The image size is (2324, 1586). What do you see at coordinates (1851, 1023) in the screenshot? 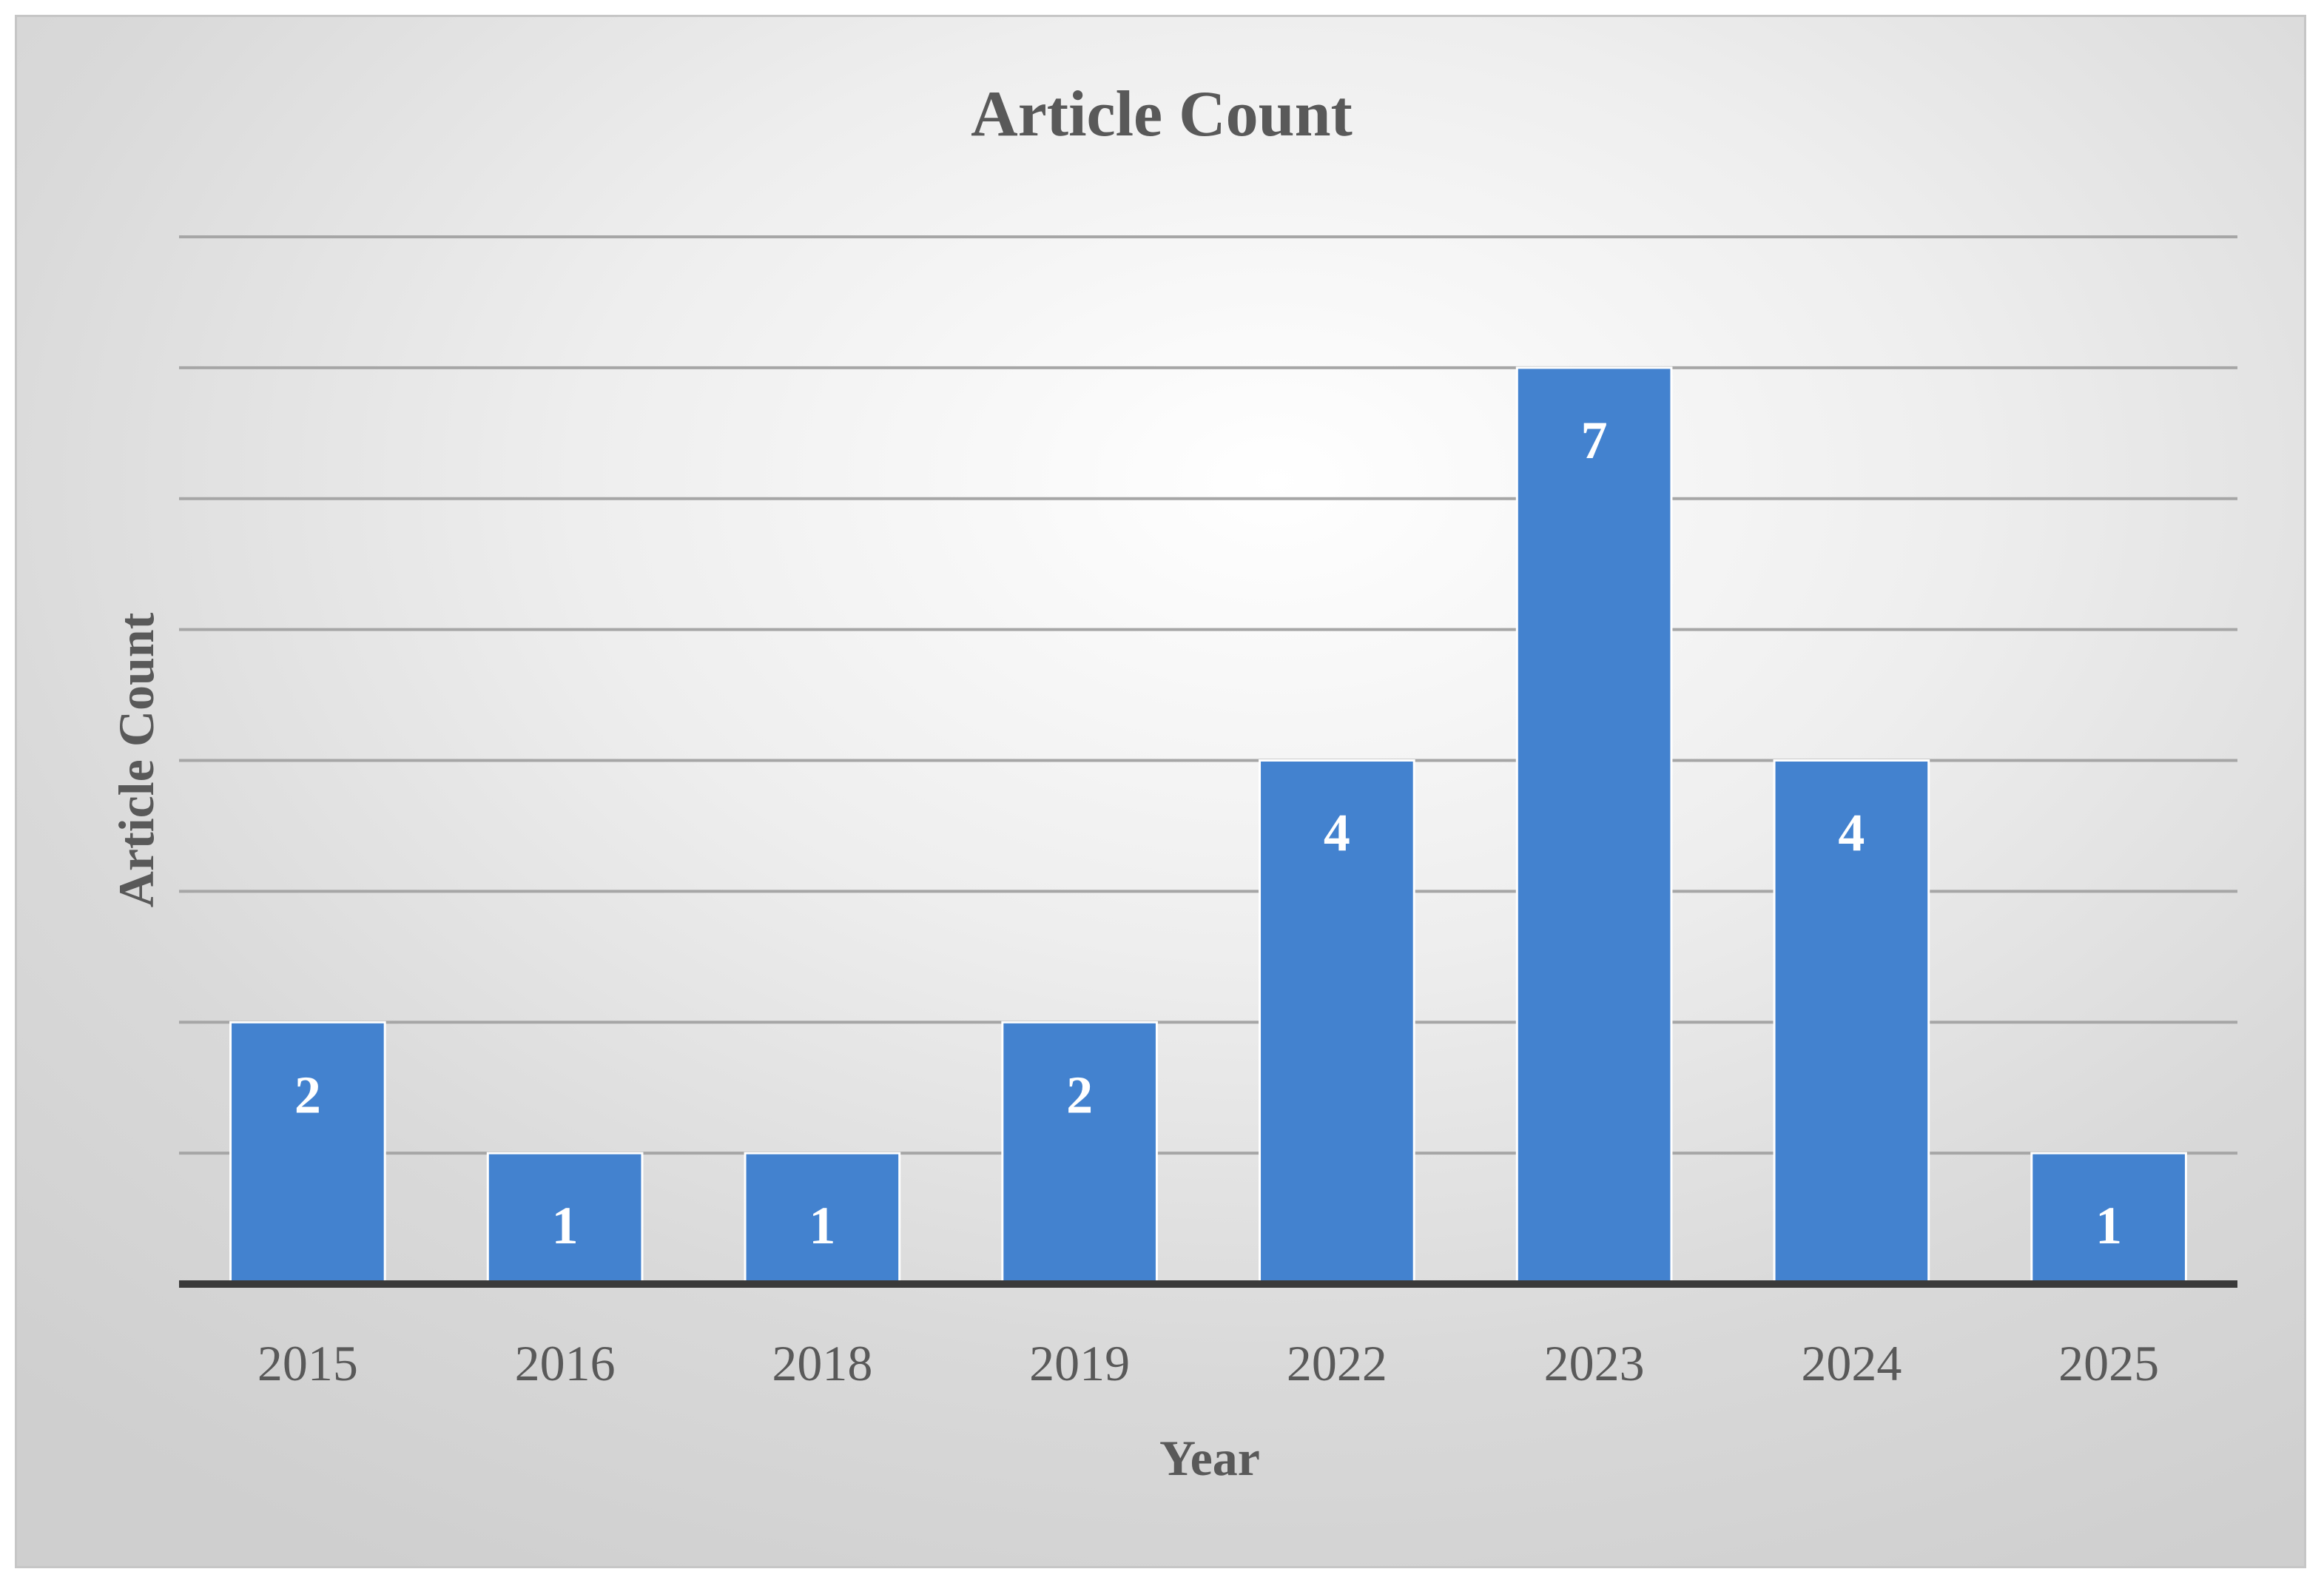
I see `bar-2024` at bounding box center [1851, 1023].